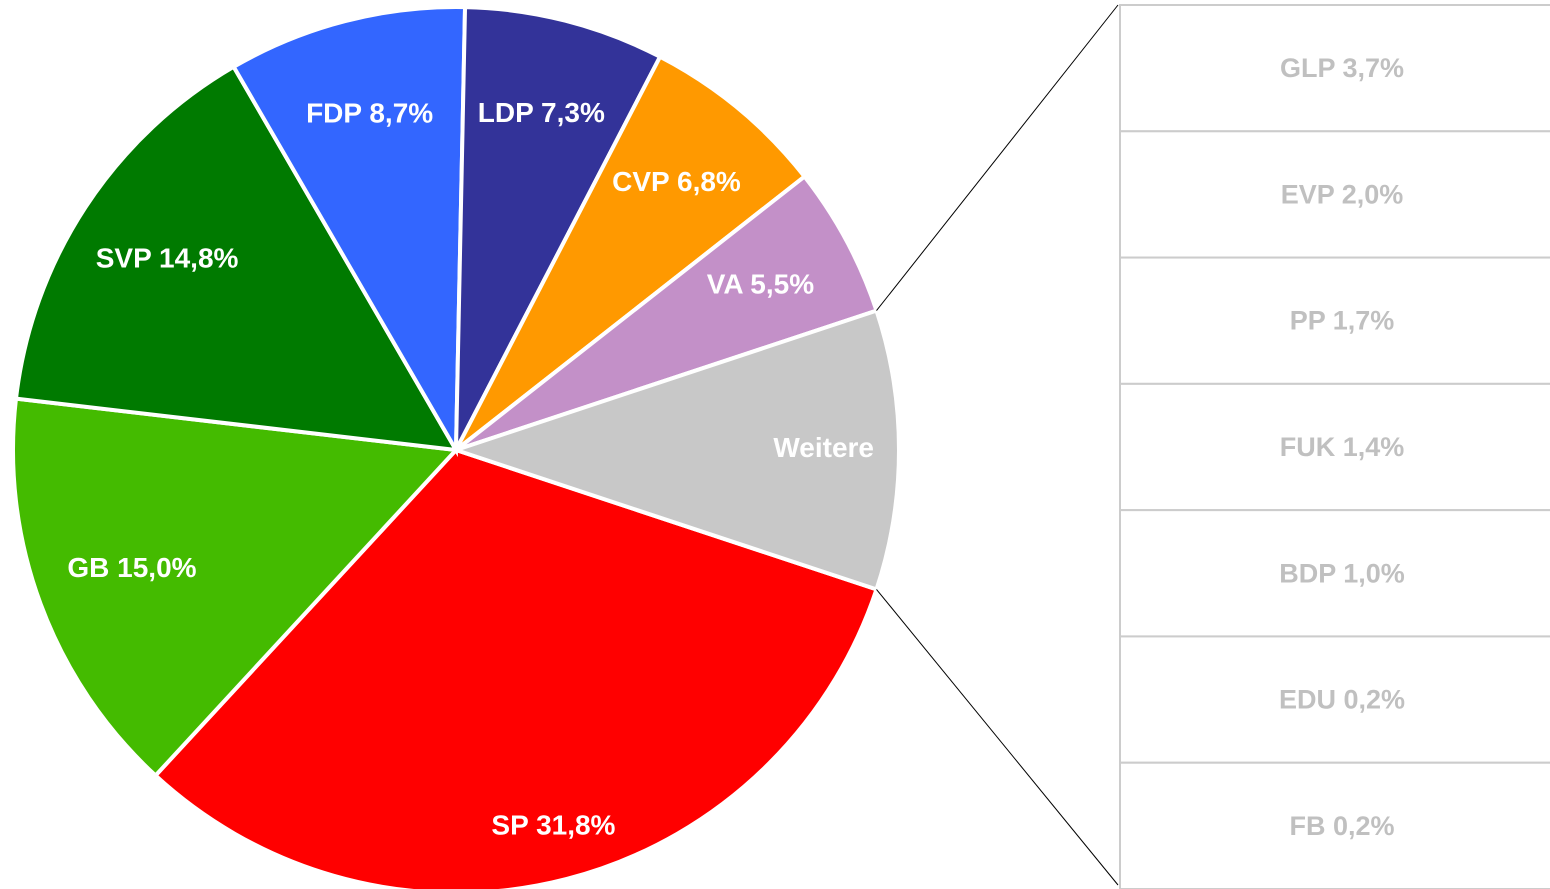 The width and height of the screenshot is (1550, 889). Describe the element at coordinates (1342, 573) in the screenshot. I see `bar-label: BDP 1,0%` at that location.